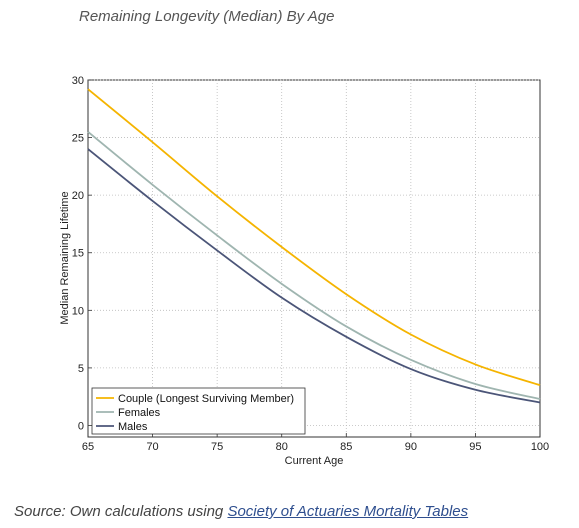  I want to click on x-tick-label: 95, so click(475, 447).